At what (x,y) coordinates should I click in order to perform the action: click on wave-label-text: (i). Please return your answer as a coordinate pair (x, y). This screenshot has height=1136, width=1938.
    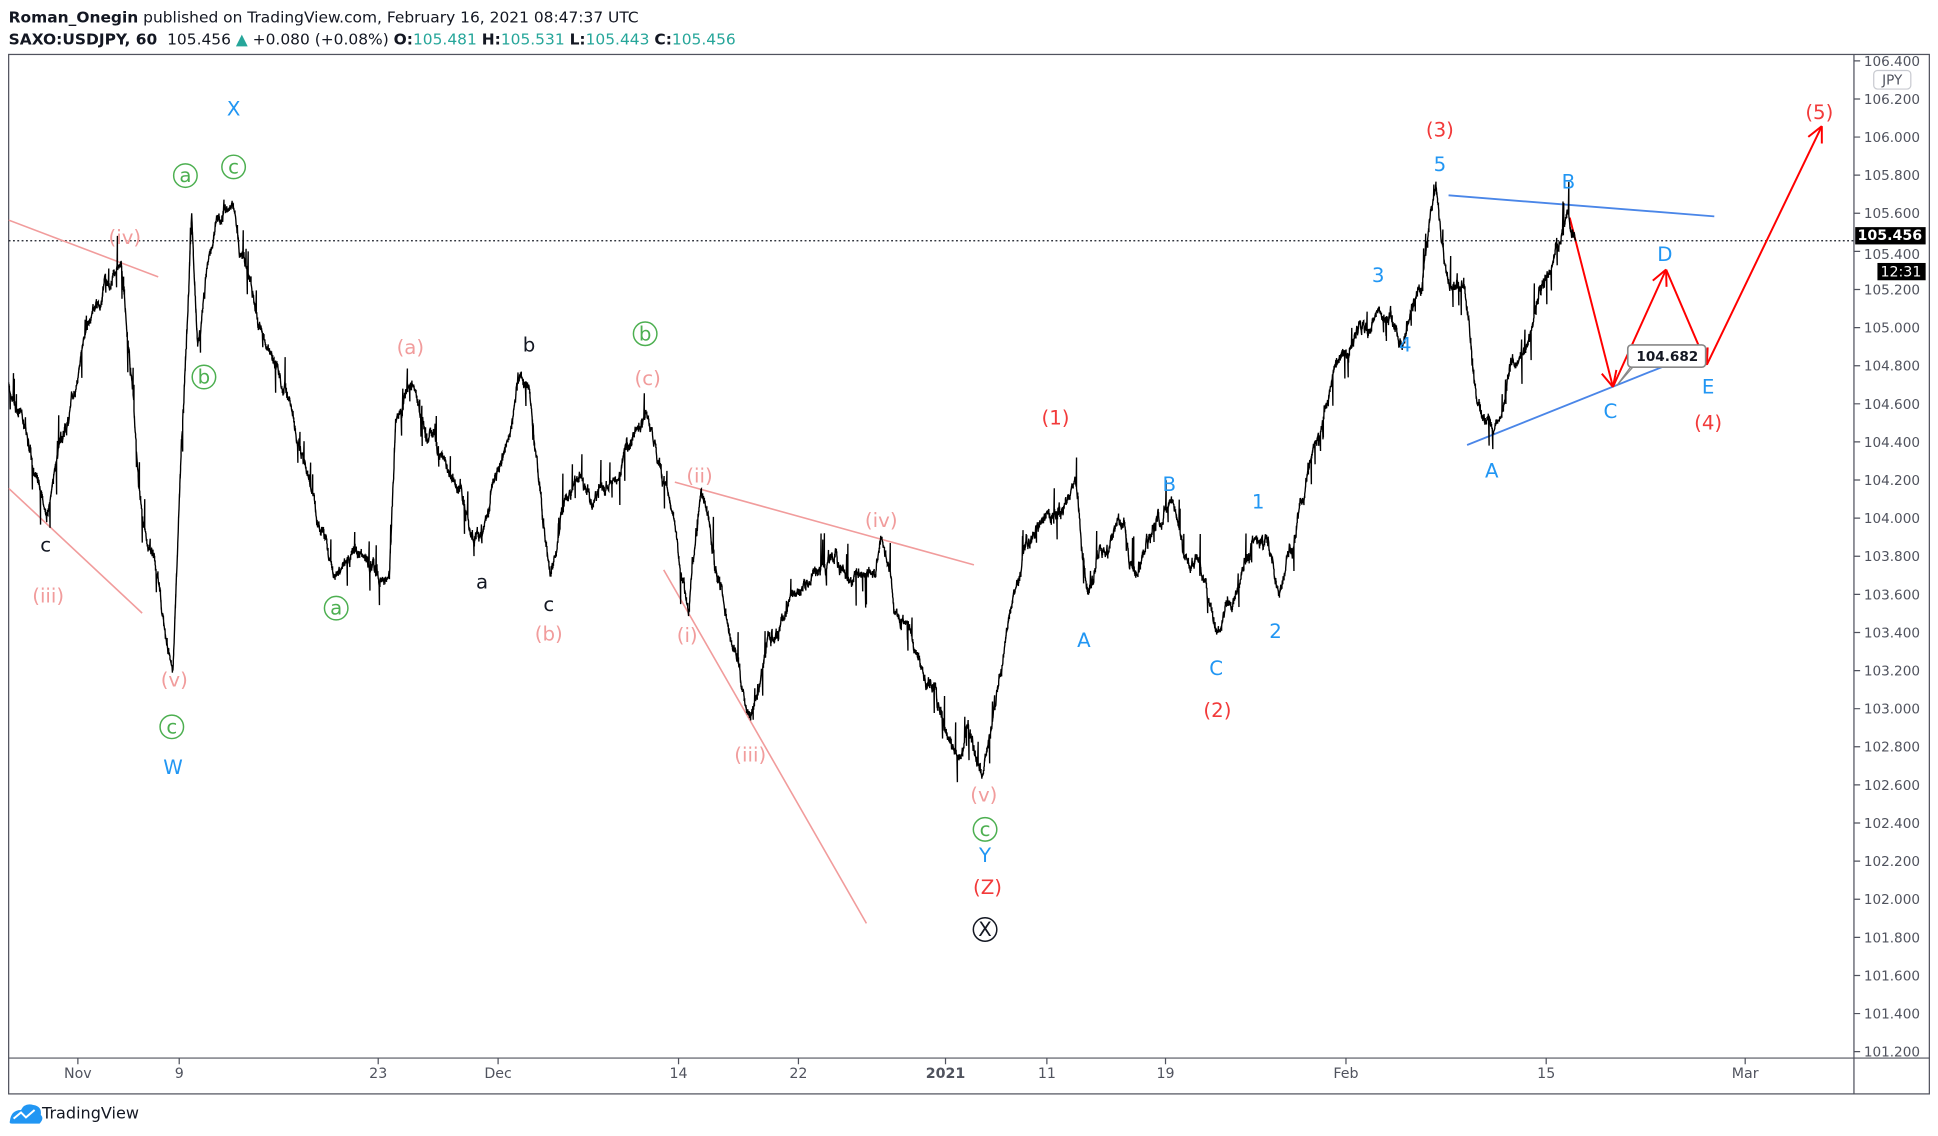
    Looking at the image, I should click on (687, 635).